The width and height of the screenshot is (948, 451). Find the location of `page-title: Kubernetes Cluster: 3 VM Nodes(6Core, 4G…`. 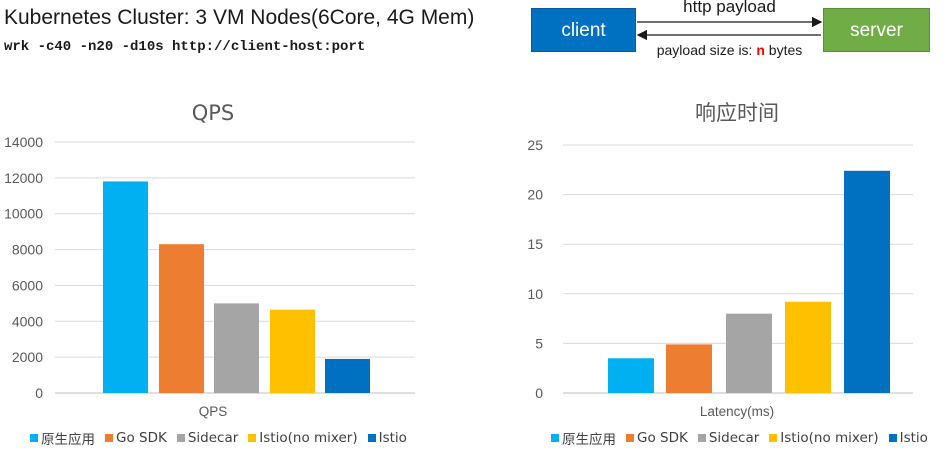

page-title: Kubernetes Cluster: 3 VM Nodes(6Core, 4G… is located at coordinates (239, 17).